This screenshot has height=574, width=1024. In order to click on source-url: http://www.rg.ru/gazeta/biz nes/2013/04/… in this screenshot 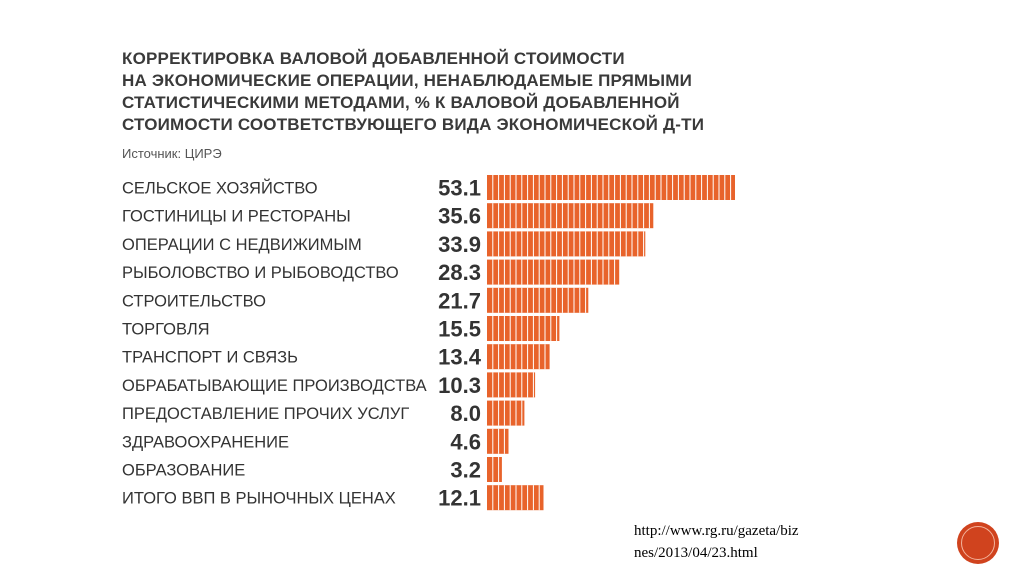, I will do `click(716, 542)`.